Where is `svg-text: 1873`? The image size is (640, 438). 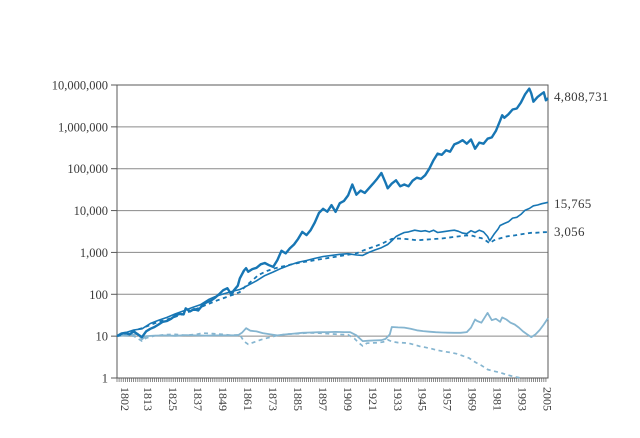
svg-text: 1873 is located at coordinates (273, 399).